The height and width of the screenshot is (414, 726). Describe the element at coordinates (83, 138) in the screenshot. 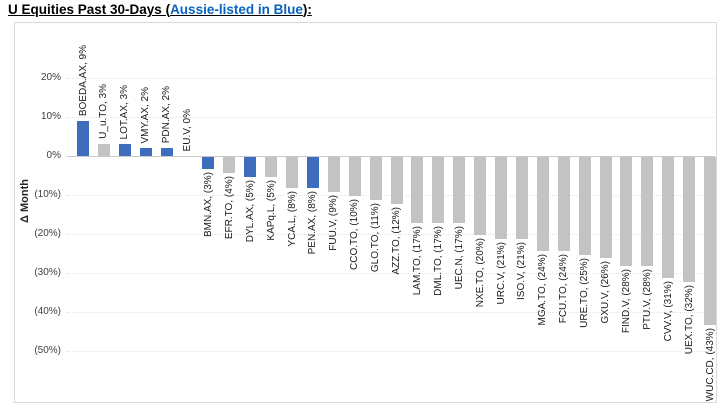

I see `bar-BOEDA.AX` at that location.